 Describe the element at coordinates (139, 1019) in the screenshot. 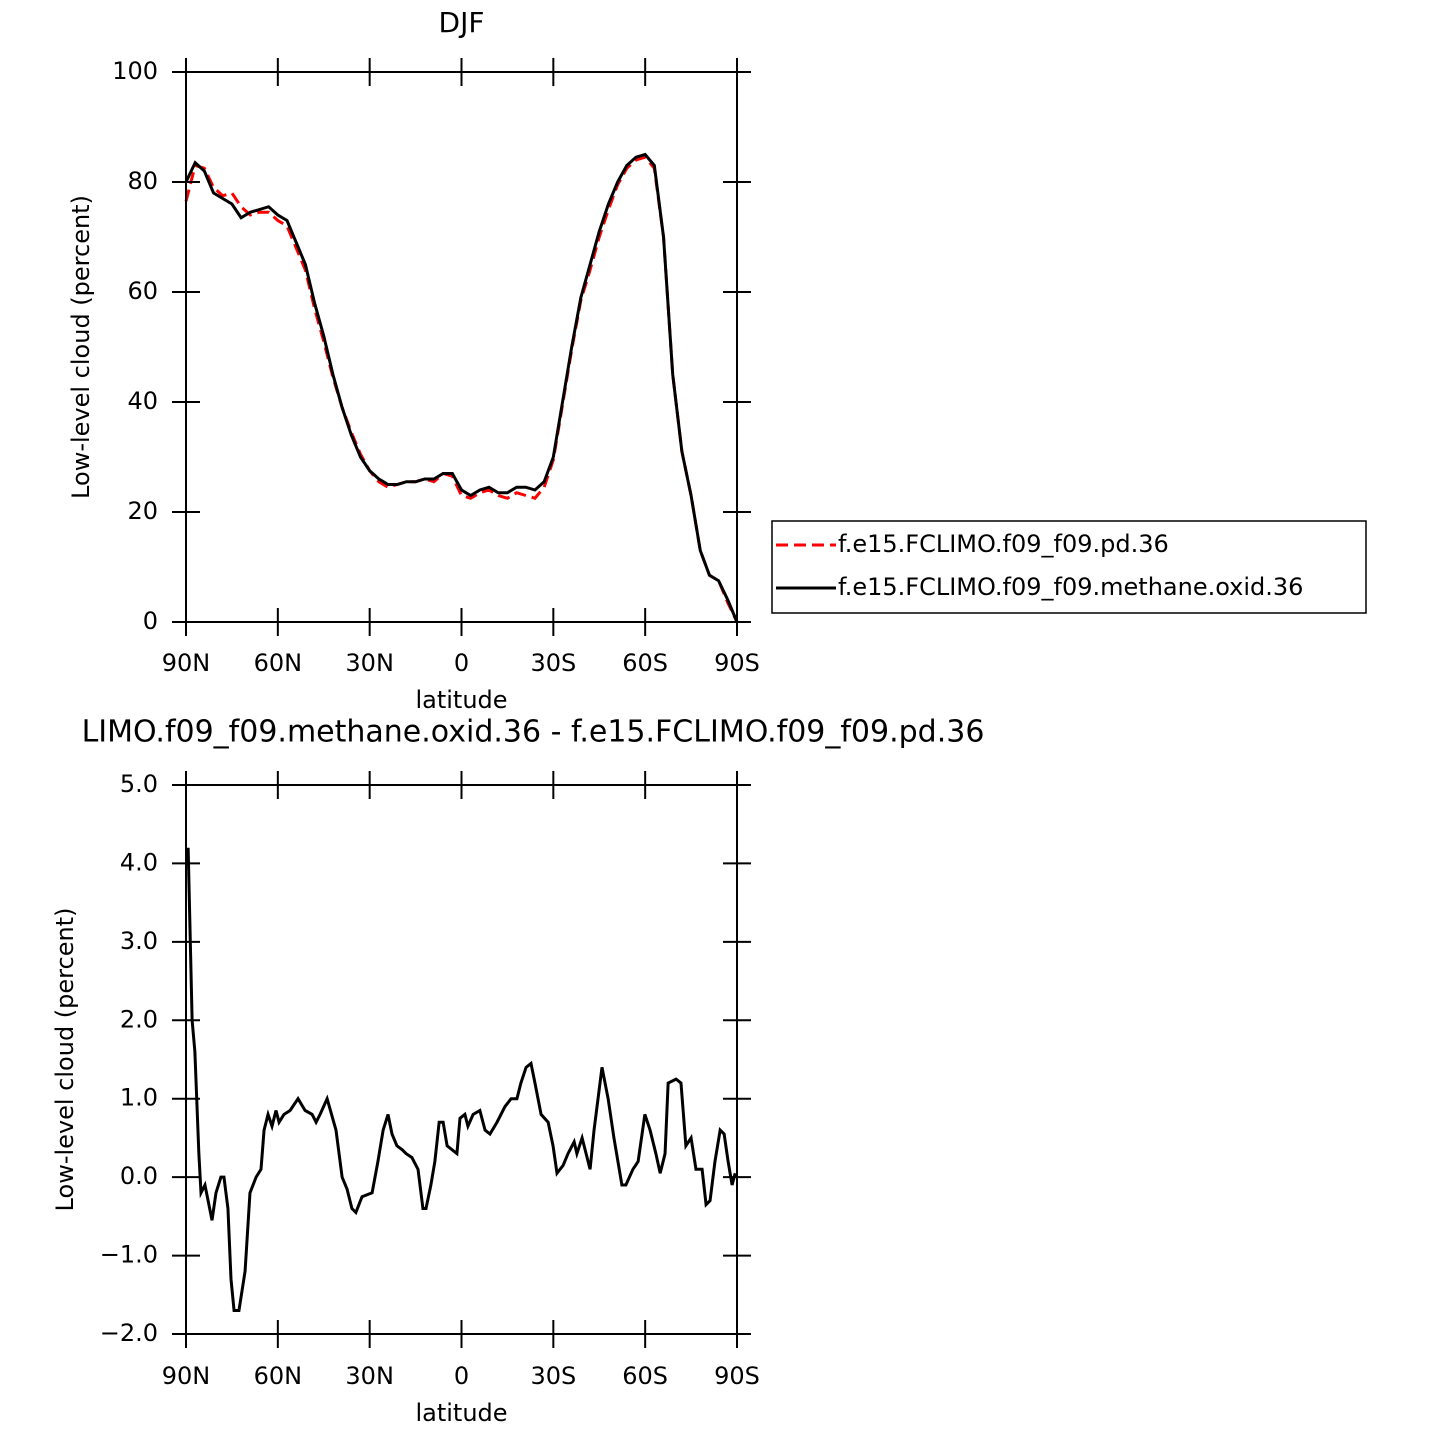

I see `y-tick-label: 2.0` at that location.